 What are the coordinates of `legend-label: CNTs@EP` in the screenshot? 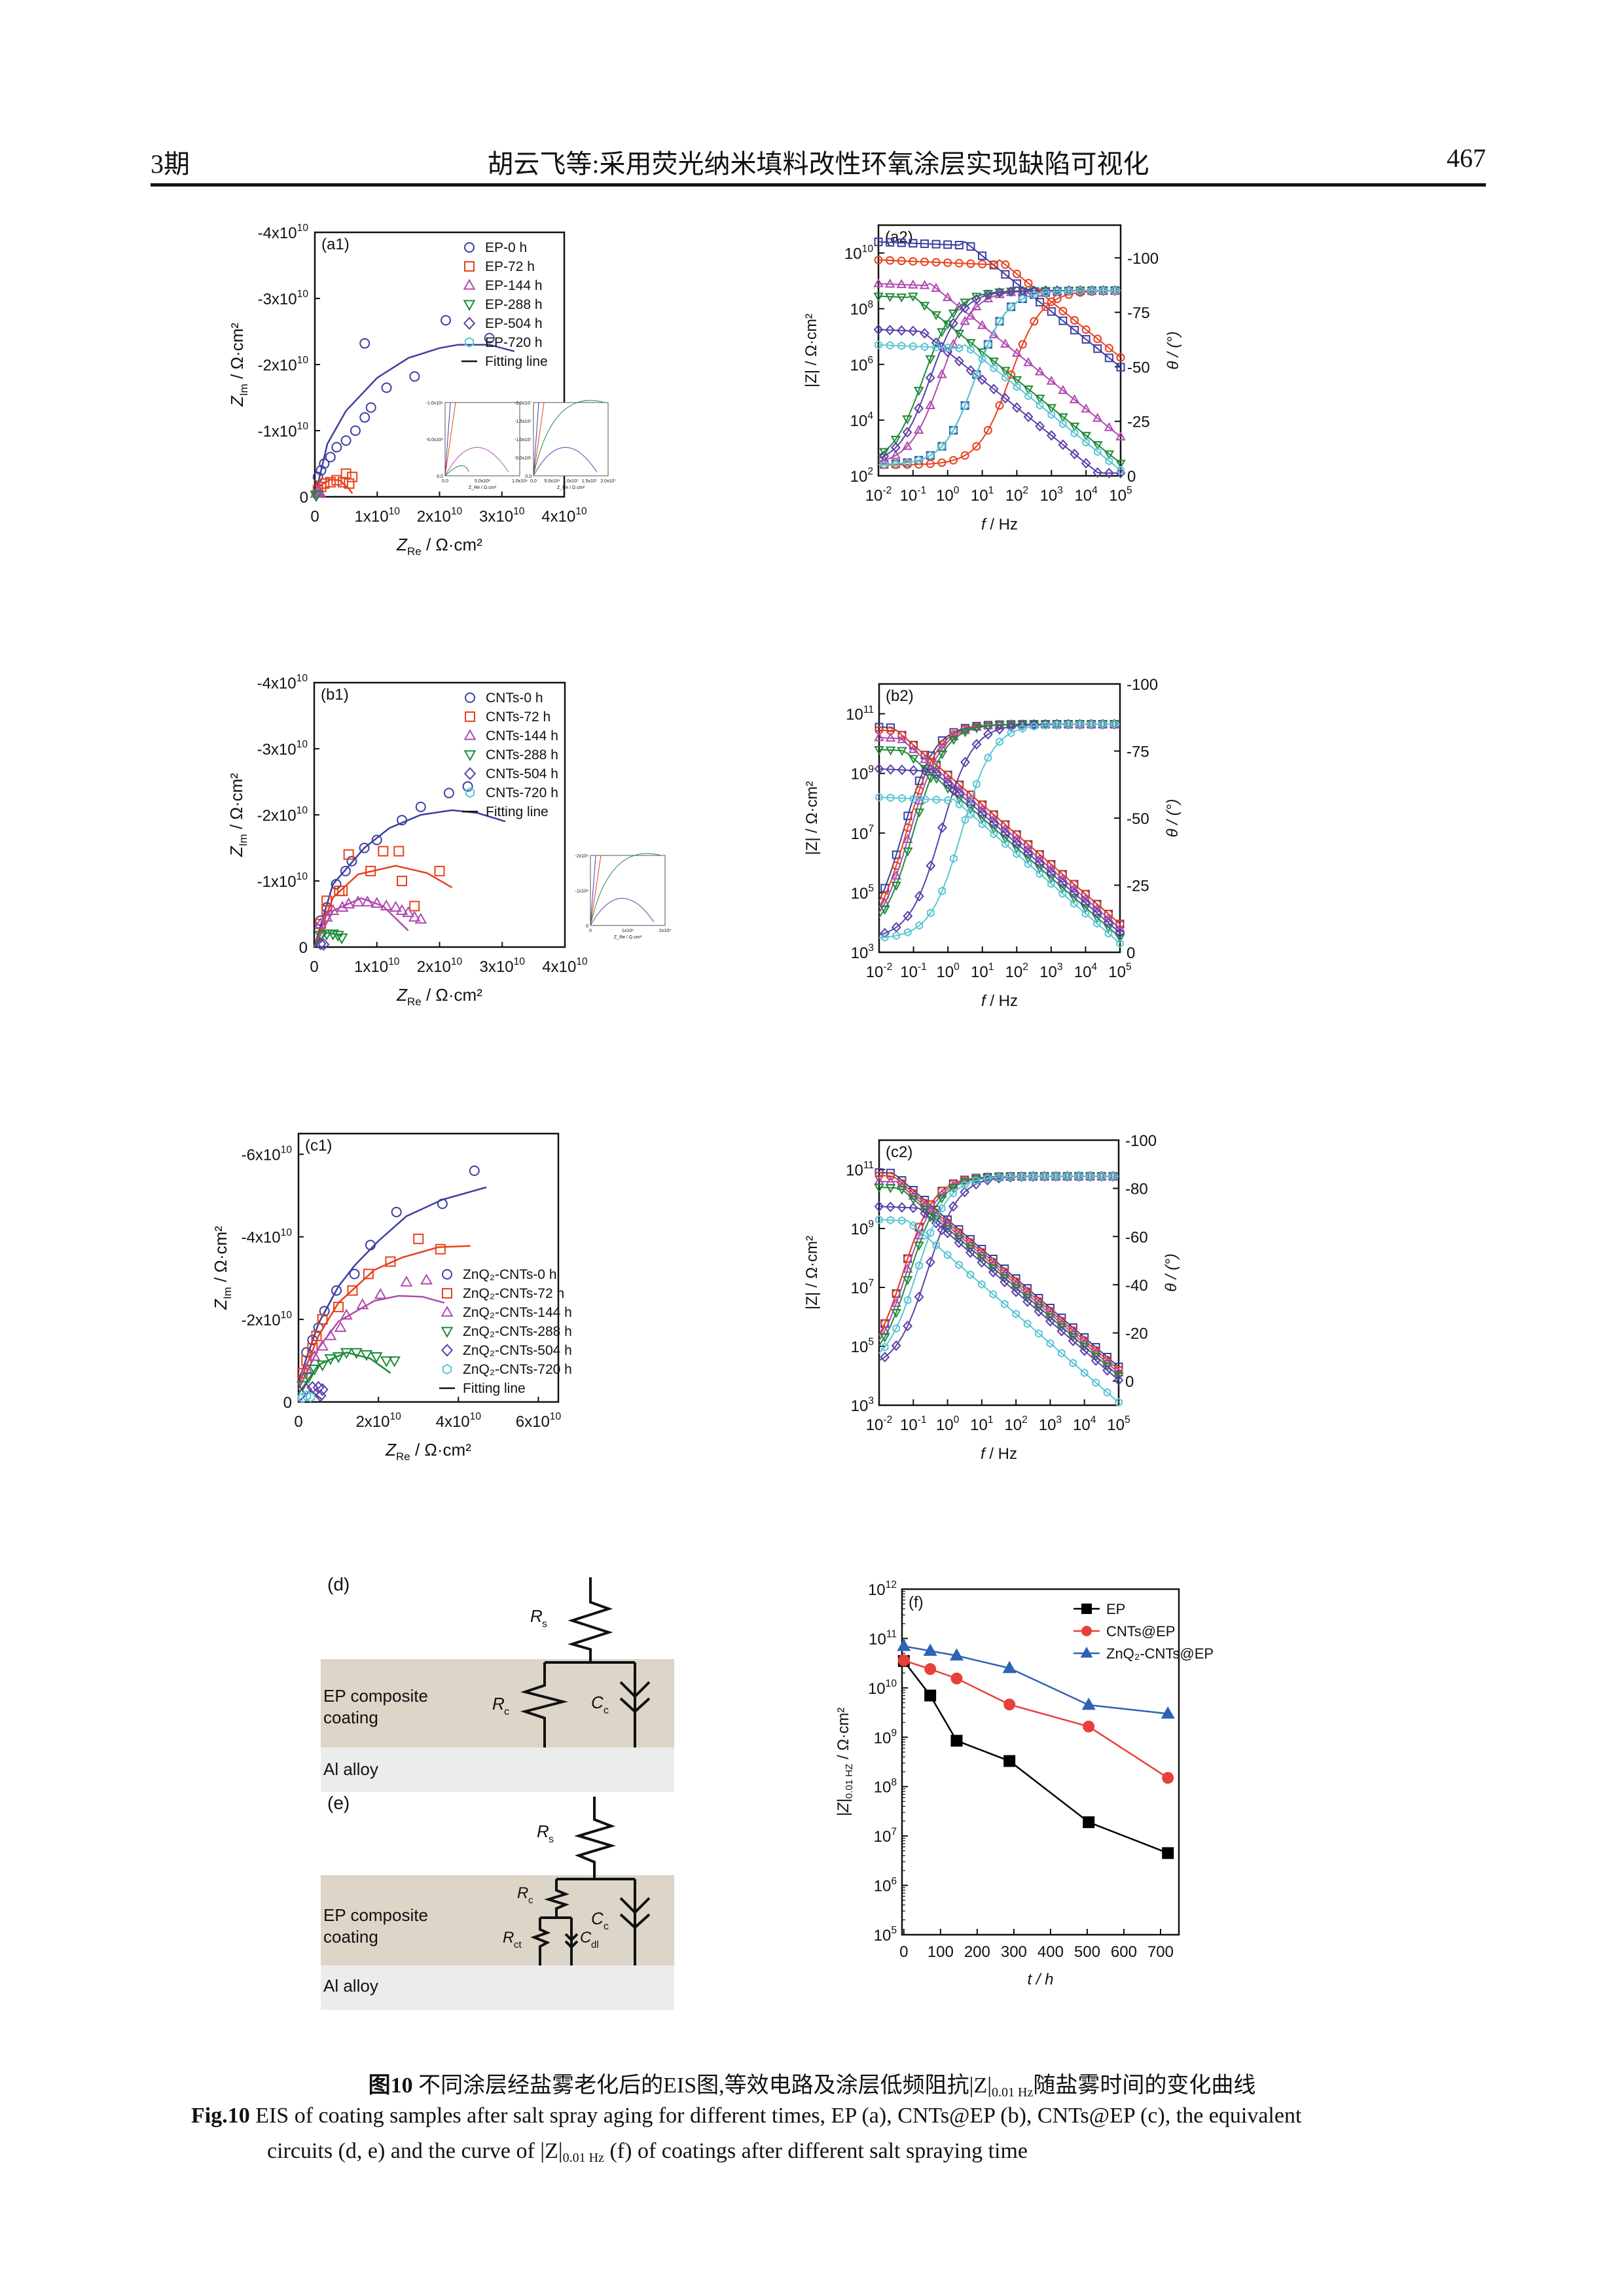 It's located at (1140, 1631).